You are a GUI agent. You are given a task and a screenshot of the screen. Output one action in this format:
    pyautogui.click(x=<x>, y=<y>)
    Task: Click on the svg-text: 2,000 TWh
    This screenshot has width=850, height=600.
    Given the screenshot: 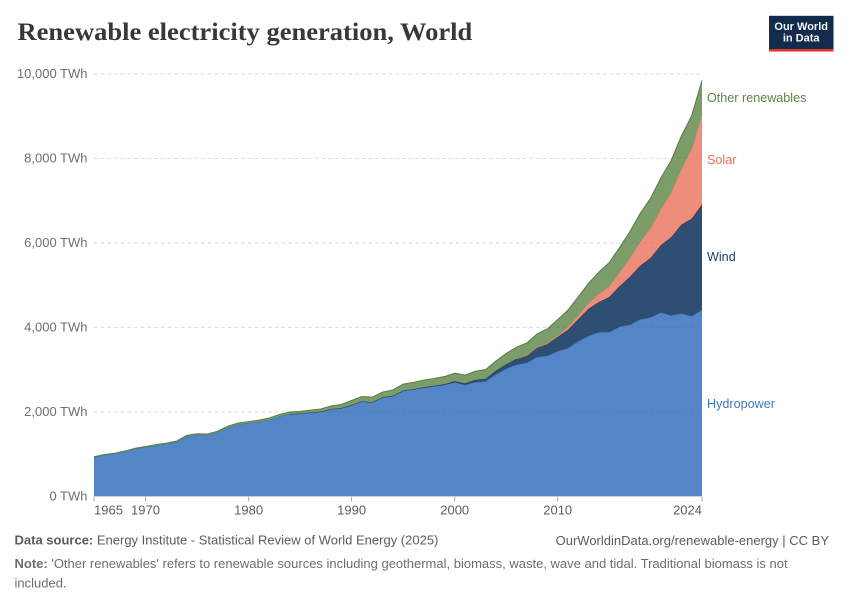 What is the action you would take?
    pyautogui.click(x=55, y=411)
    